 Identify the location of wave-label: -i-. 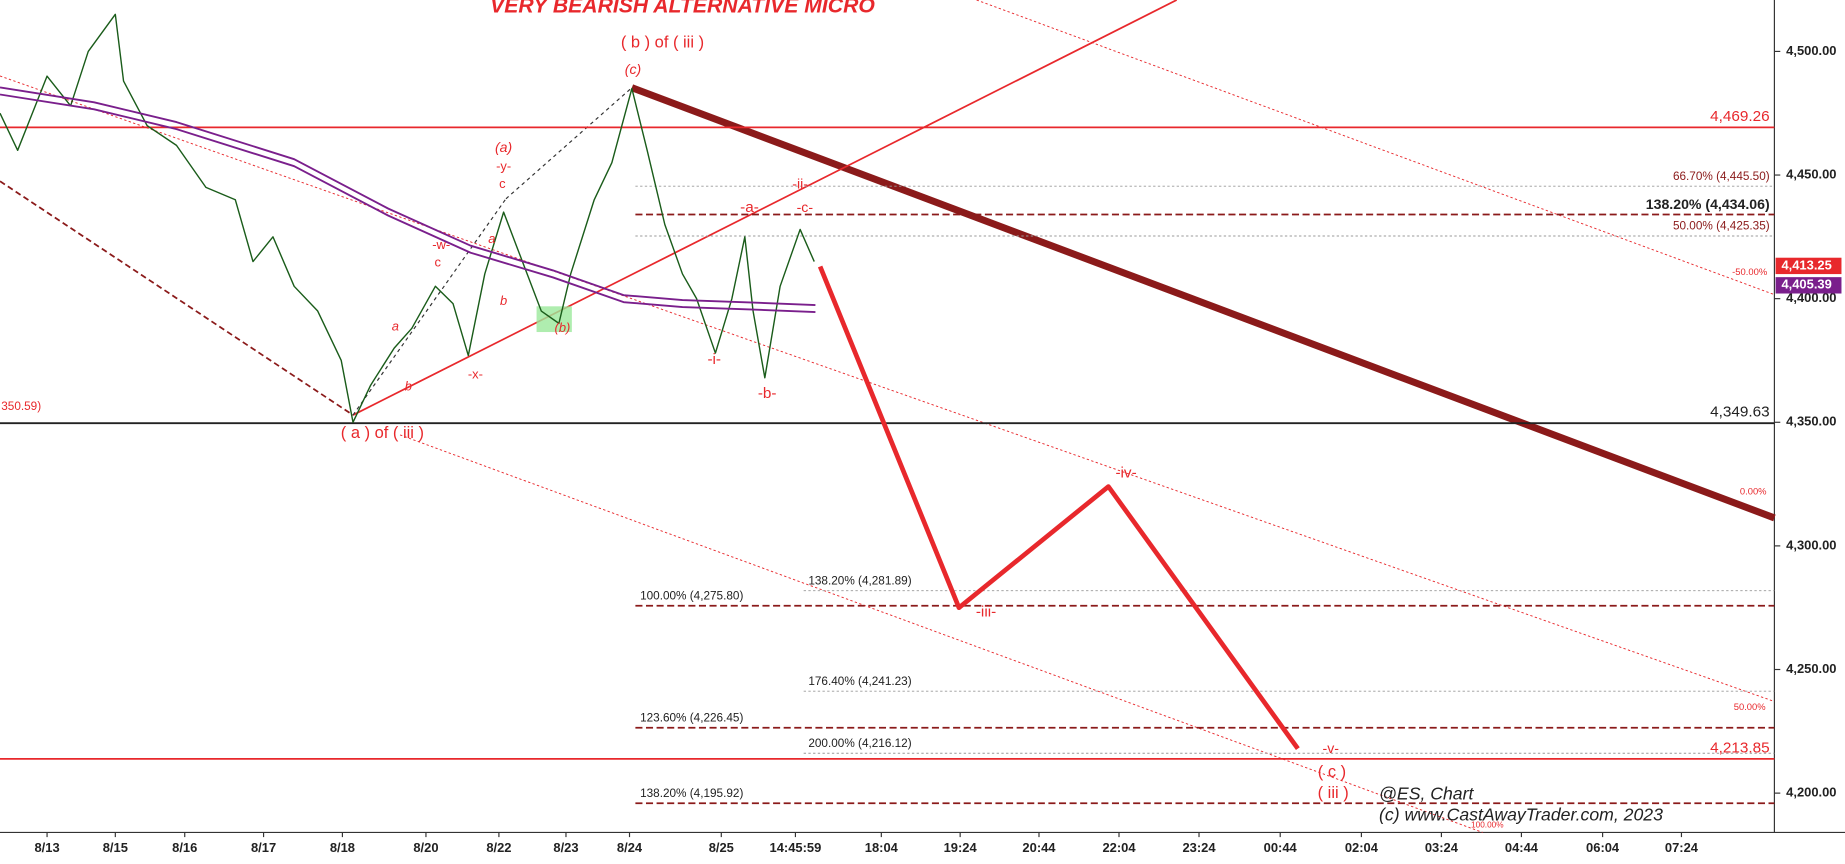
(714, 359).